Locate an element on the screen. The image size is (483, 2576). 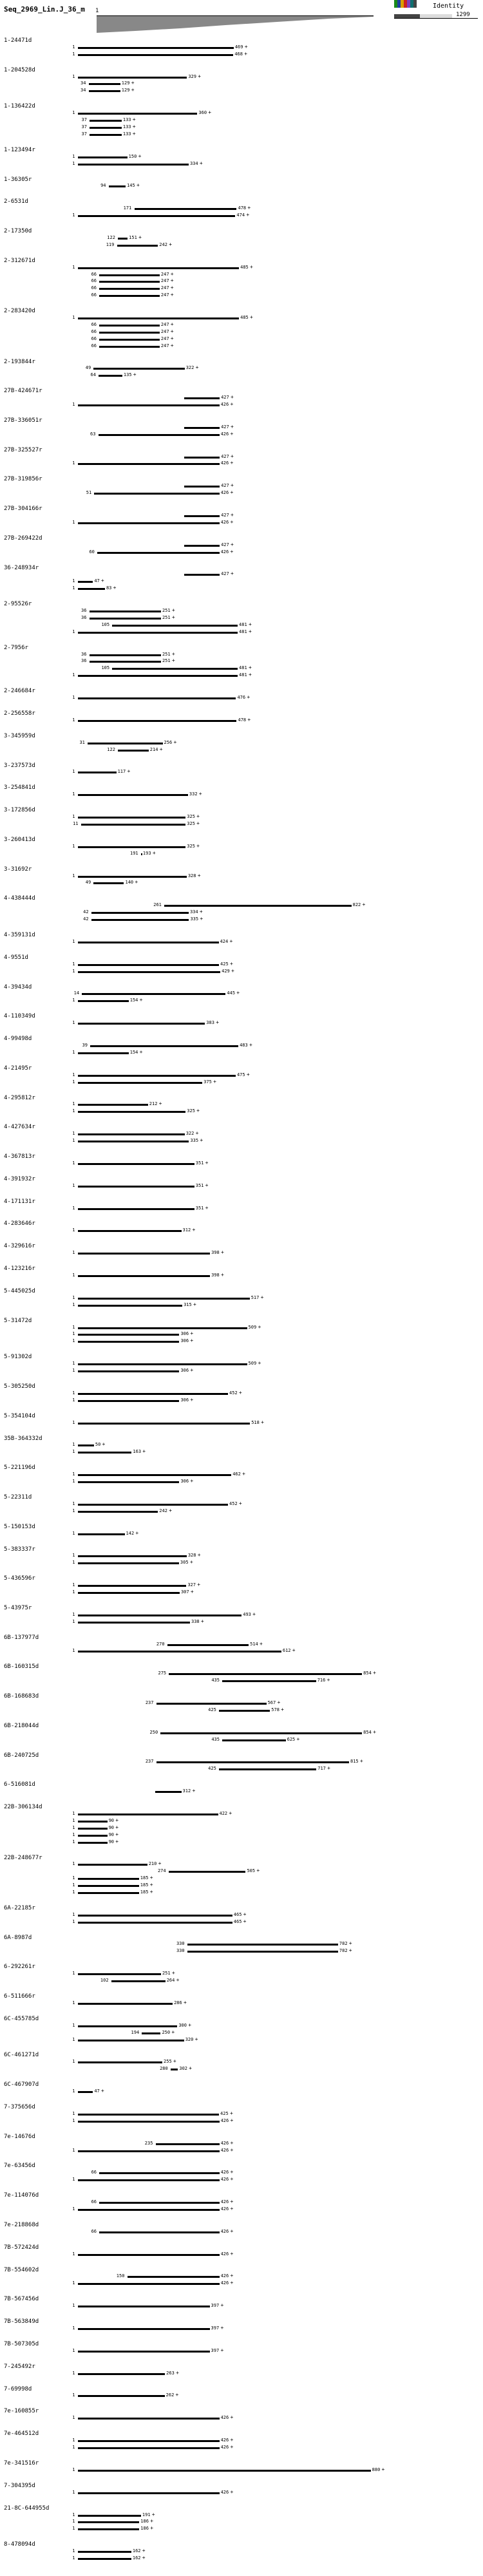
hit-row: 105 481 + is located at coordinates (241, 625).